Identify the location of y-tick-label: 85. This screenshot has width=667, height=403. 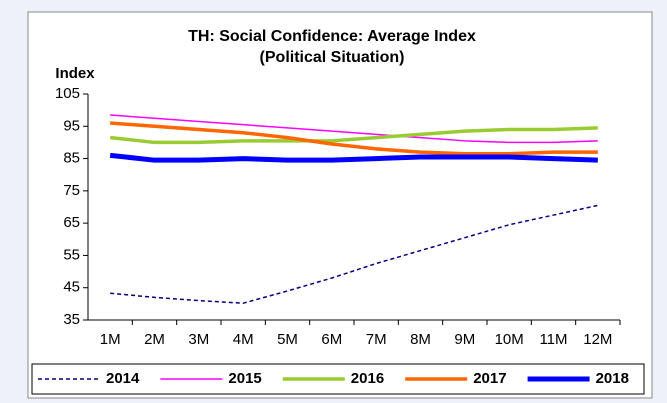
(71, 158).